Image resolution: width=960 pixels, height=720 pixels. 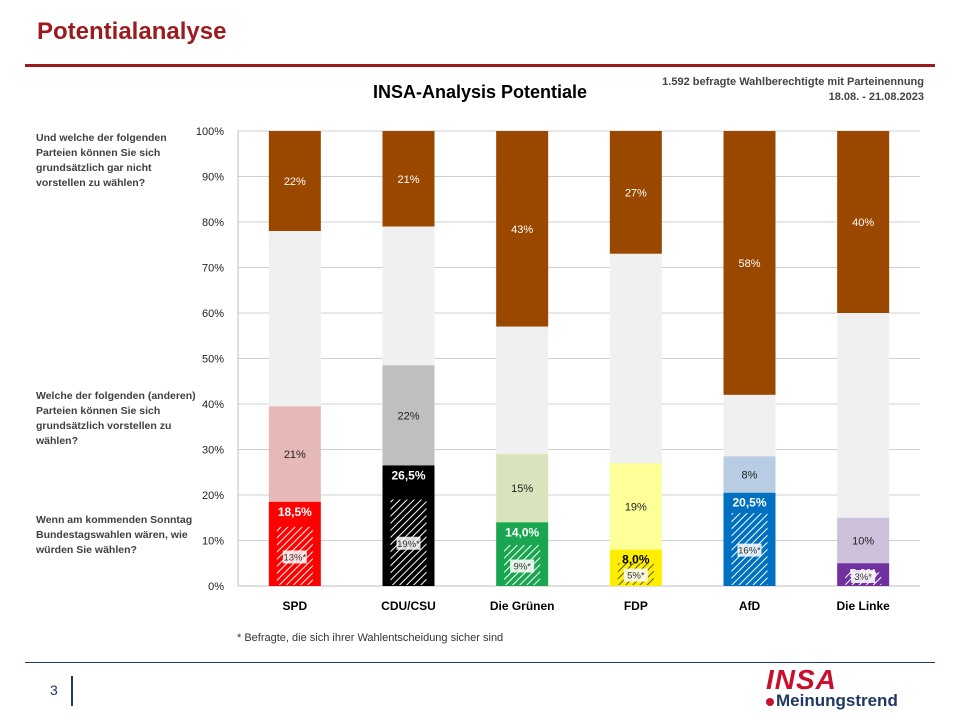 I want to click on label-imaginable: 8%, so click(x=750, y=476).